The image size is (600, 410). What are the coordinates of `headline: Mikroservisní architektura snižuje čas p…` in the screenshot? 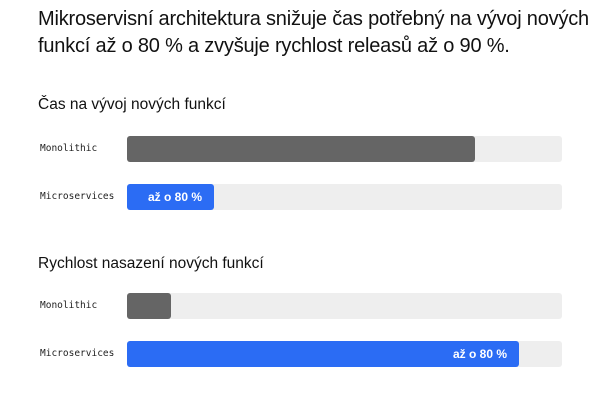 It's located at (313, 32).